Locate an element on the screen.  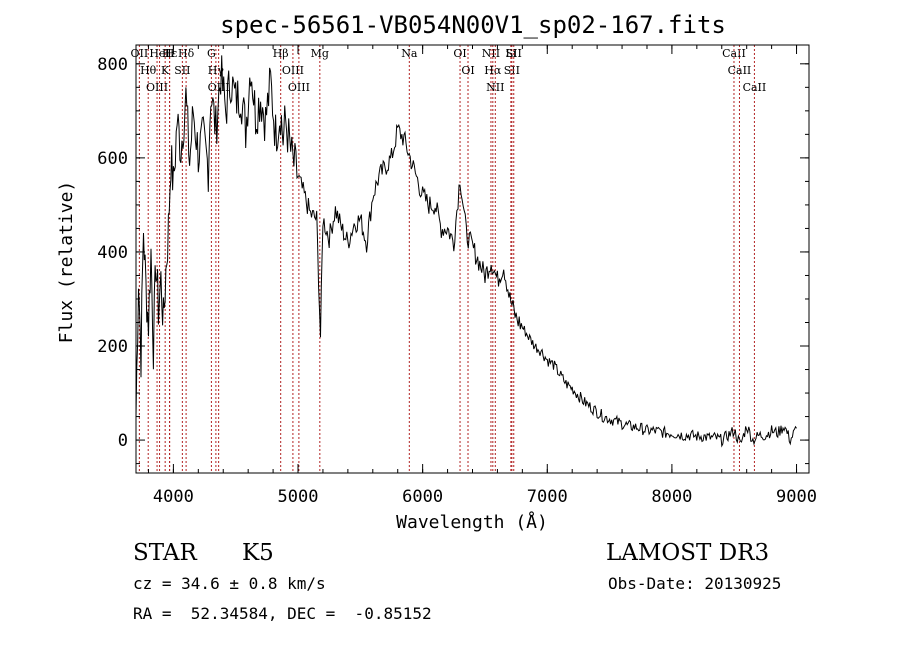
y-axis-label: Flux (relative) is located at coordinates (66, 262).